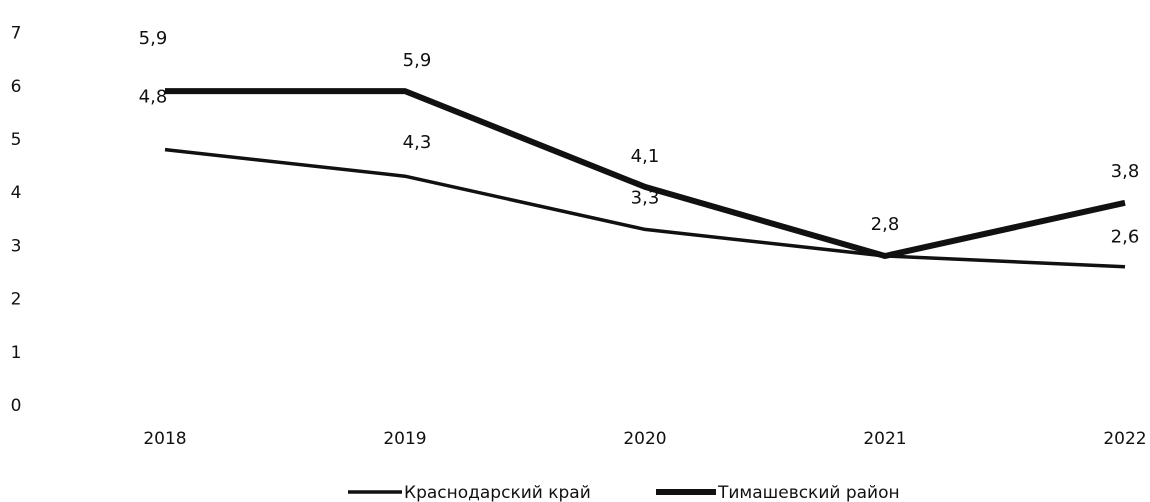 Image resolution: width=1150 pixels, height=502 pixels. Describe the element at coordinates (16, 406) in the screenshot. I see `y-tick-label: 0` at that location.